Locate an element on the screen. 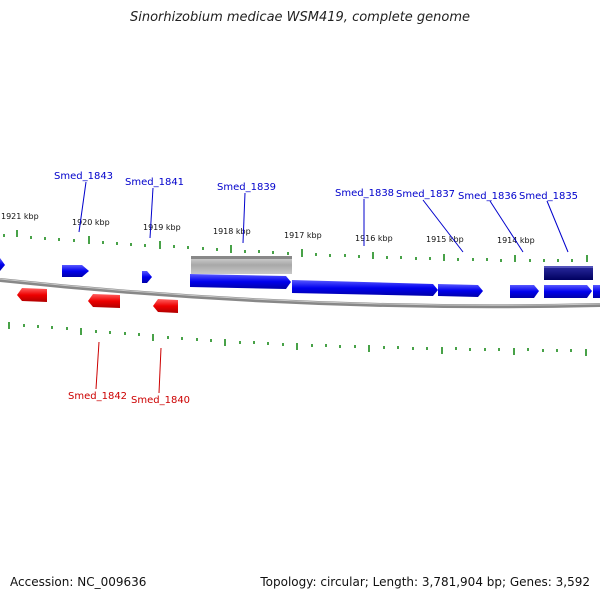 This screenshot has width=600, height=600. kbp-label: 1921 kbp is located at coordinates (20, 216).